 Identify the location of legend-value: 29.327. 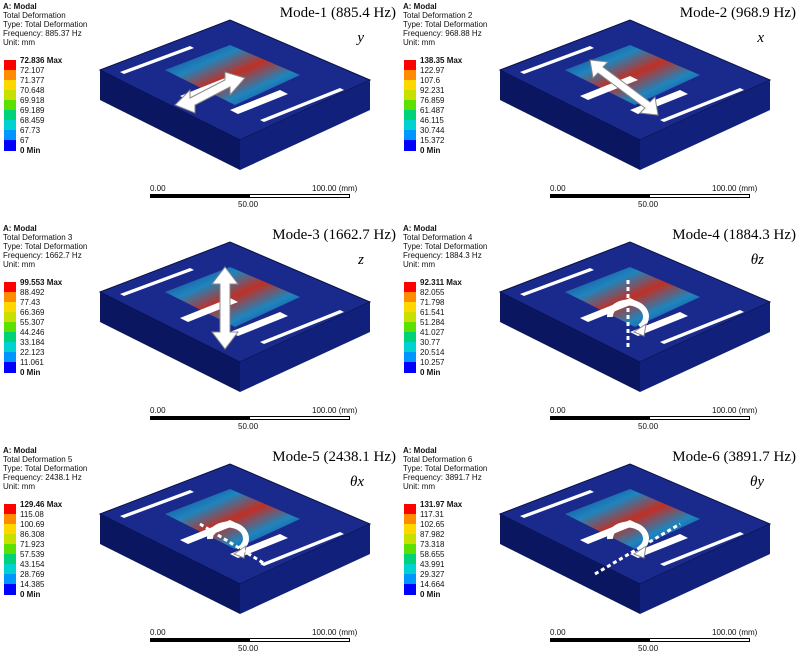
(432, 574).